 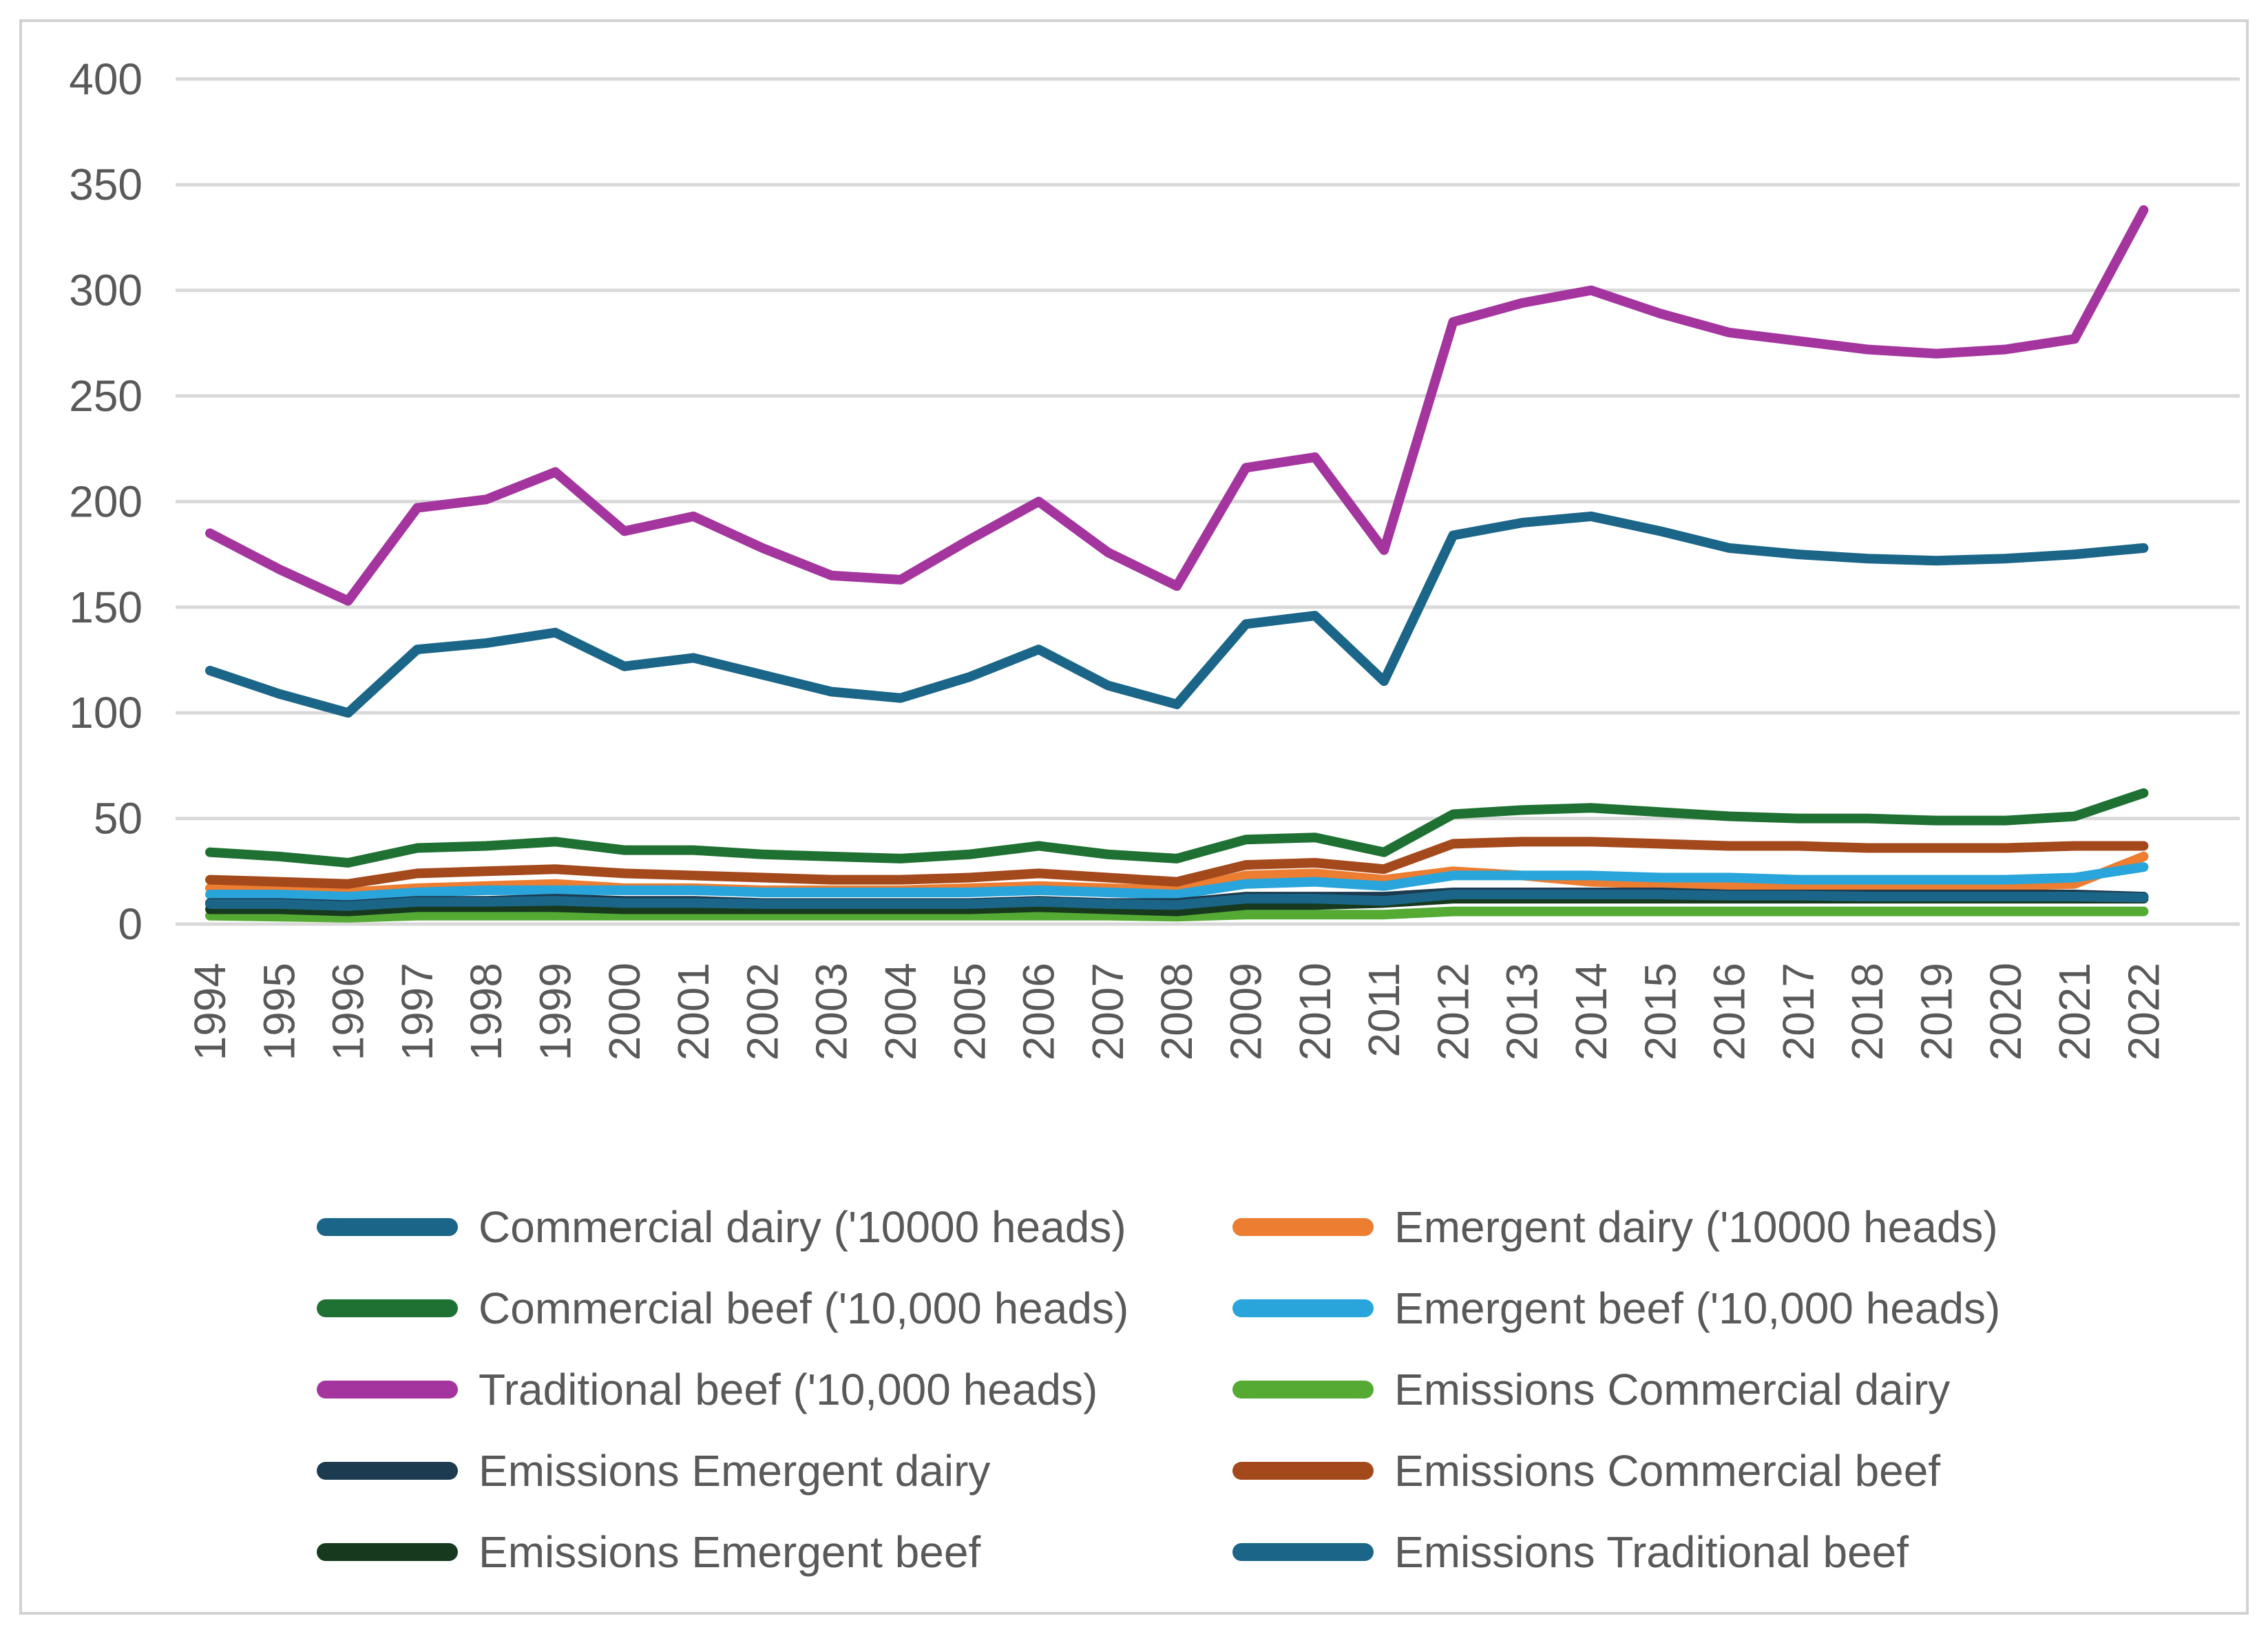 I want to click on x-axis-tick-label: 2018, so click(x=1867, y=1011).